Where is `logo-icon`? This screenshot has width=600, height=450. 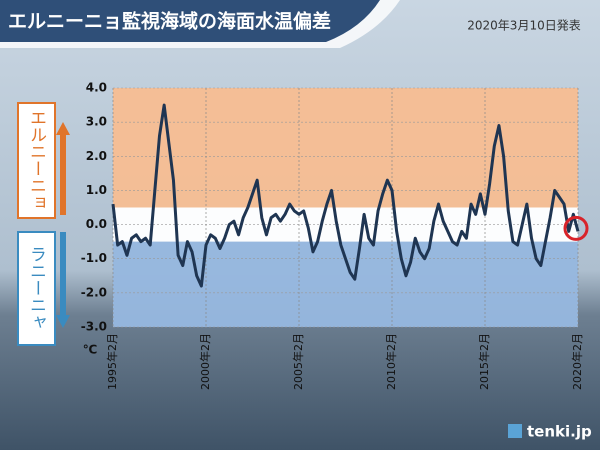 logo-icon is located at coordinates (515, 431).